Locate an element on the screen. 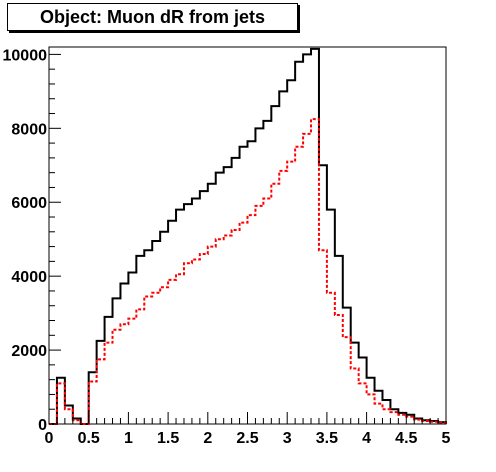 The width and height of the screenshot is (496, 472). x-tick-label: 0.5 is located at coordinates (89, 438).